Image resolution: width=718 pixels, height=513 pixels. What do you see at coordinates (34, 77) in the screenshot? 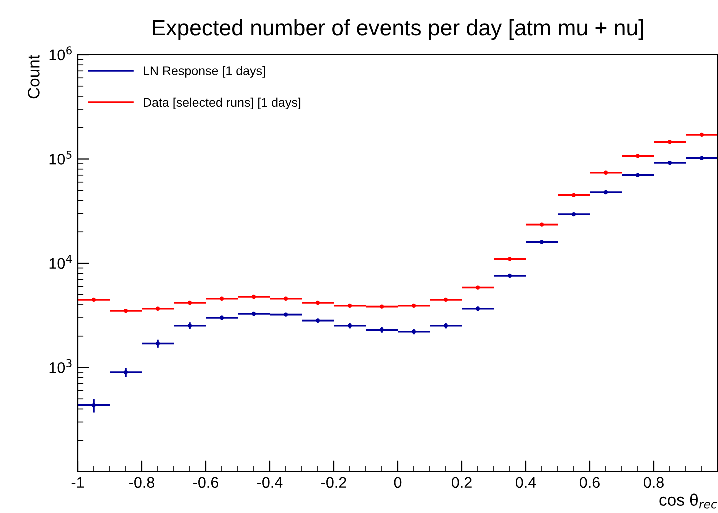
I see `y-axis-title: Count` at bounding box center [34, 77].